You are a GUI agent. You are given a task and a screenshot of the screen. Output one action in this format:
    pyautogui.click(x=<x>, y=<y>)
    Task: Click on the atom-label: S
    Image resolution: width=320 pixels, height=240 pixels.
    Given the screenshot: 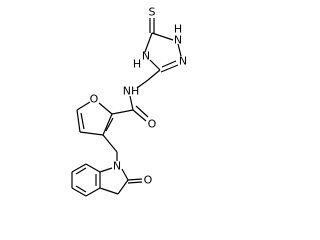 What is the action you would take?
    pyautogui.click(x=152, y=12)
    